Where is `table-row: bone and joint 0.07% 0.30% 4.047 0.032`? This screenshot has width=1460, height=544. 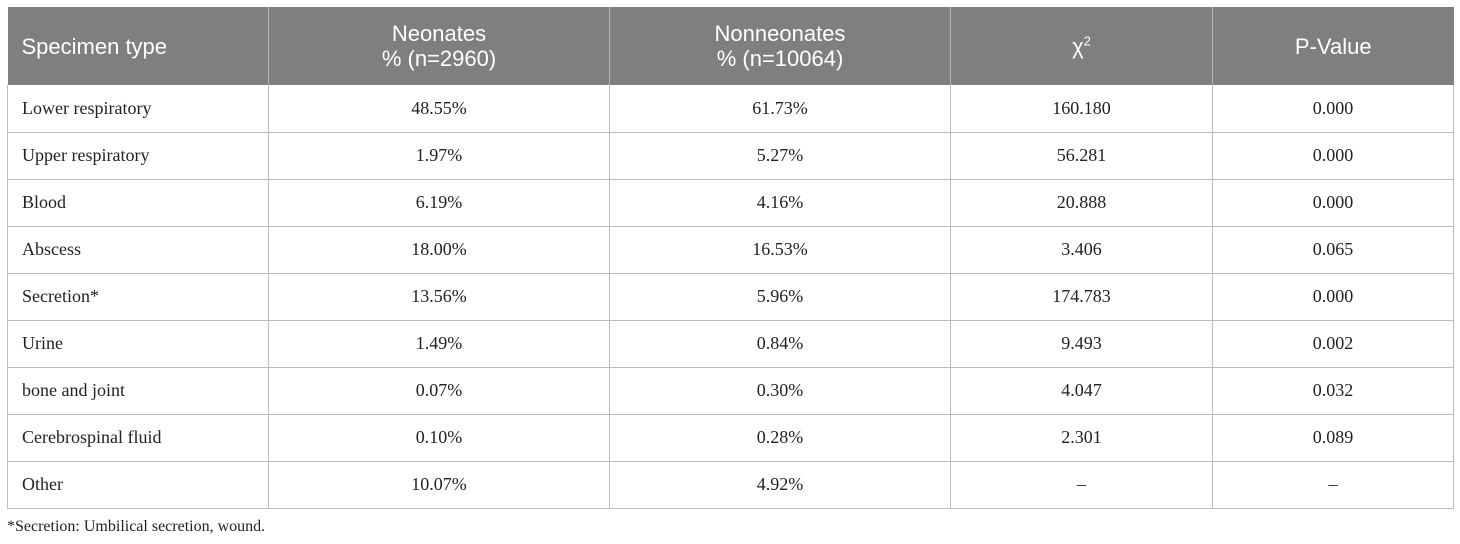 table-row: bone and joint 0.07% 0.30% 4.047 0.032 is located at coordinates (730, 391).